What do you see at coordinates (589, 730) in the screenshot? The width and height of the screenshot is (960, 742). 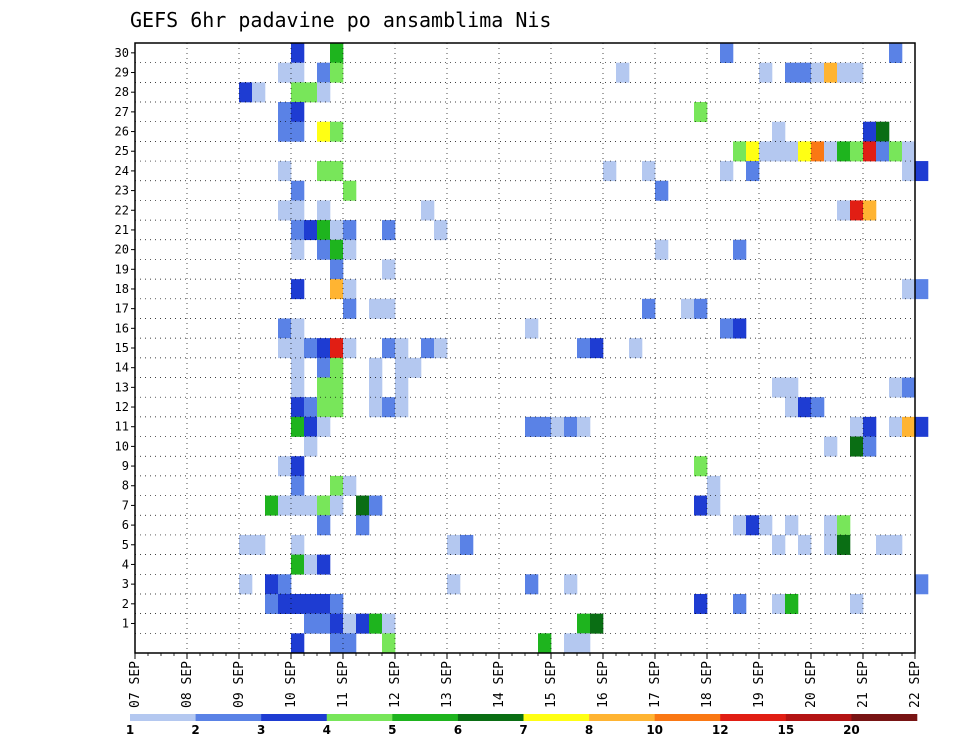 I see `color-bar-label: 8` at bounding box center [589, 730].